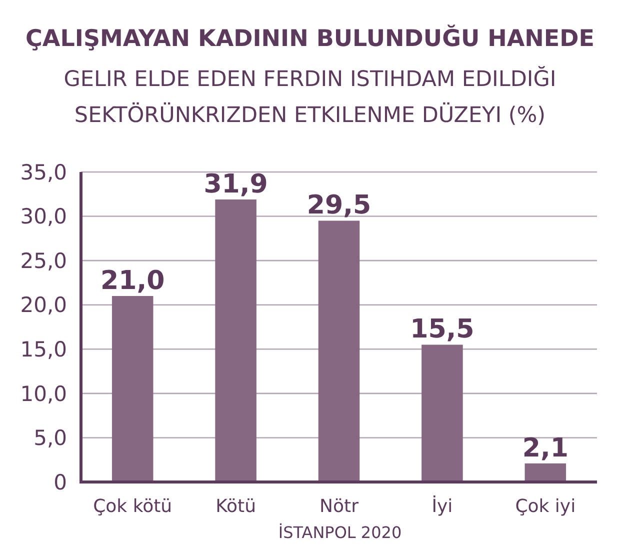  I want to click on y-tick-label: 15,0, so click(43, 349).